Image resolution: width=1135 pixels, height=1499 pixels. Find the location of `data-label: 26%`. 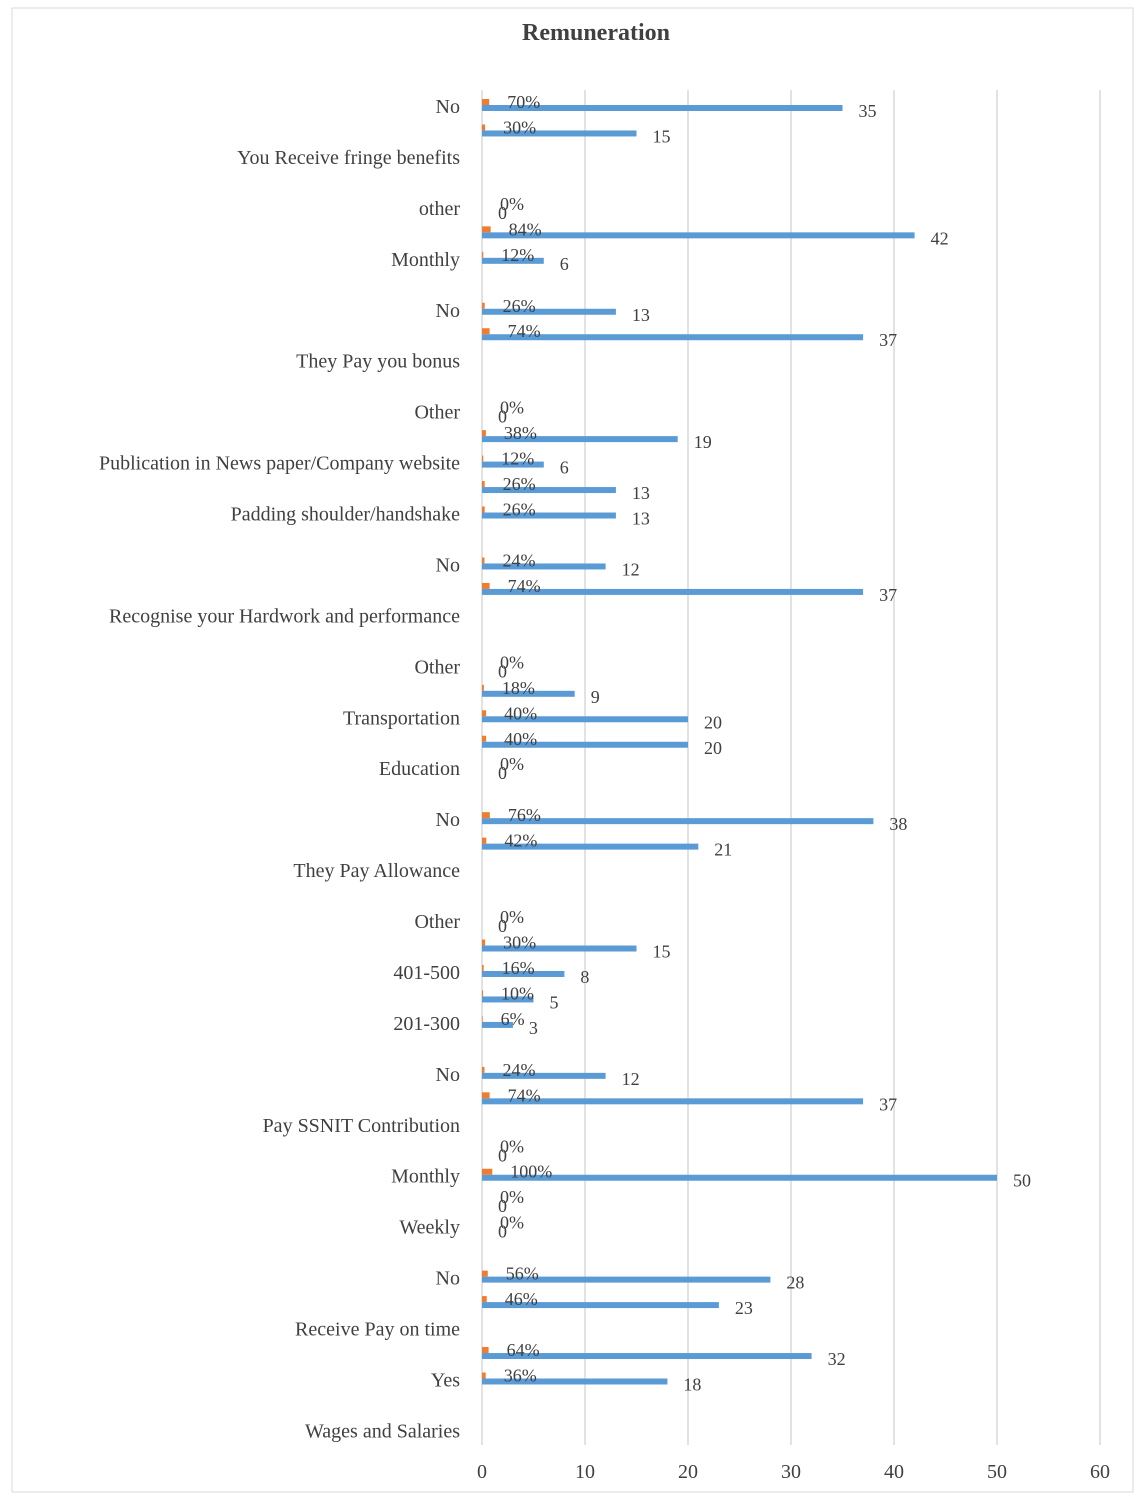

data-label: 26% is located at coordinates (519, 510).